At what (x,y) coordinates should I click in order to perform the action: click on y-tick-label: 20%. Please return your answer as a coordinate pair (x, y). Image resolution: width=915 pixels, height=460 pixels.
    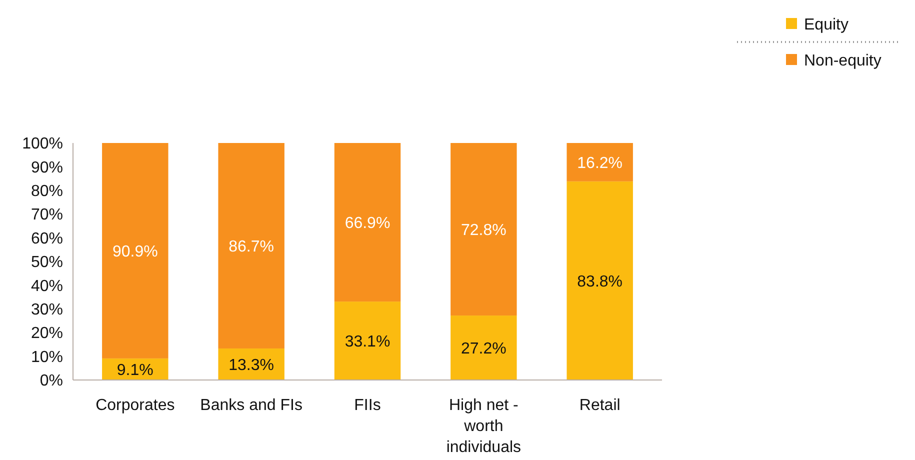
    Looking at the image, I should click on (46, 333).